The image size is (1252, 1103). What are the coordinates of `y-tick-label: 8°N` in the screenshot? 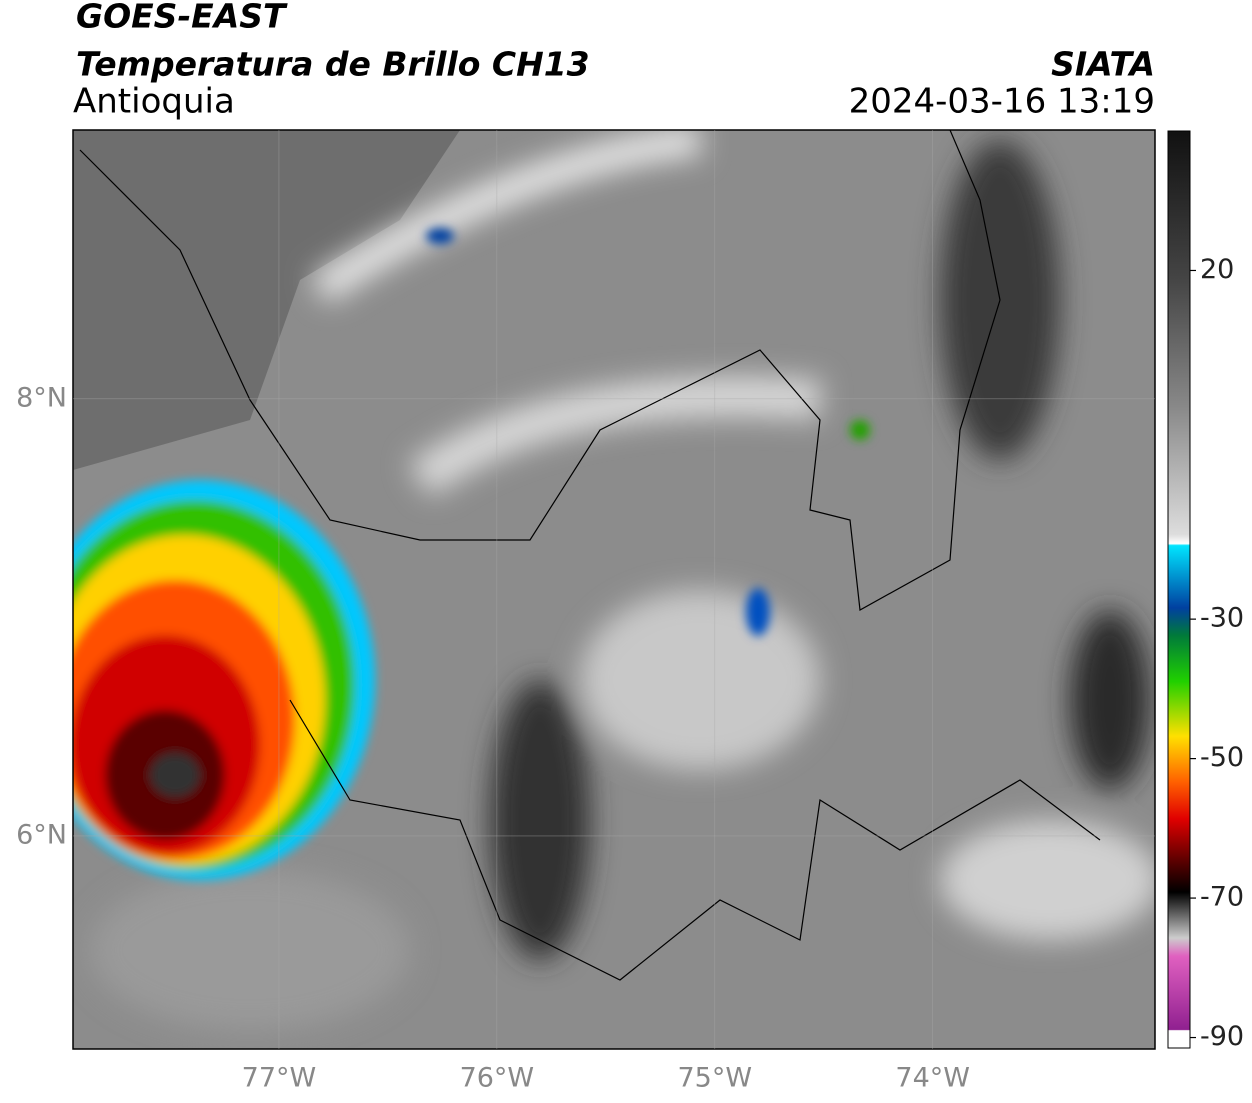 It's located at (41, 397).